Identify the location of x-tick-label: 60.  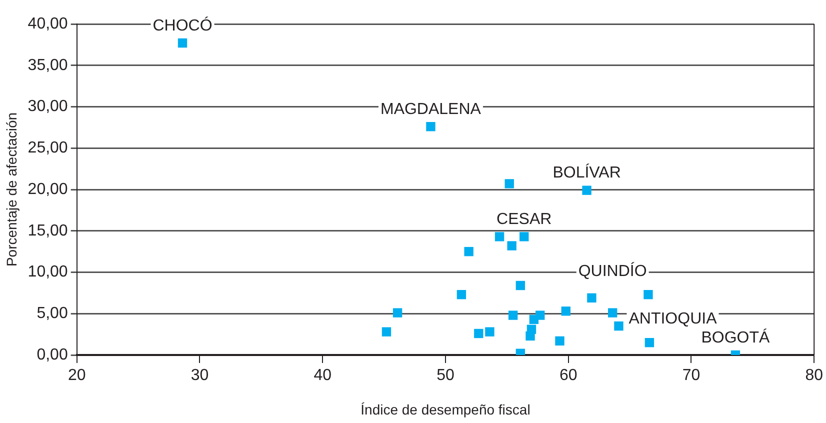
(568, 375).